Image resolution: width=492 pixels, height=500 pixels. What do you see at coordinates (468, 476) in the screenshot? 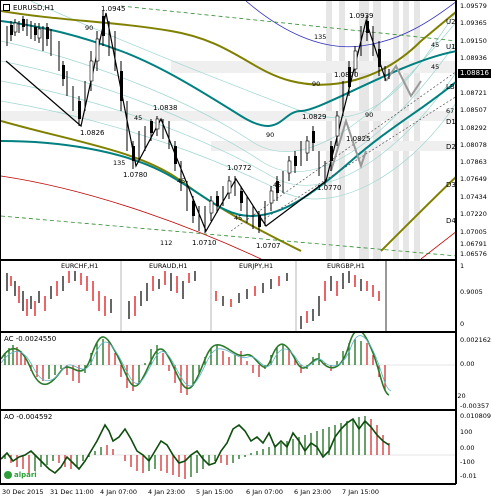
I see `axis-tick: -0.01` at bounding box center [468, 476].